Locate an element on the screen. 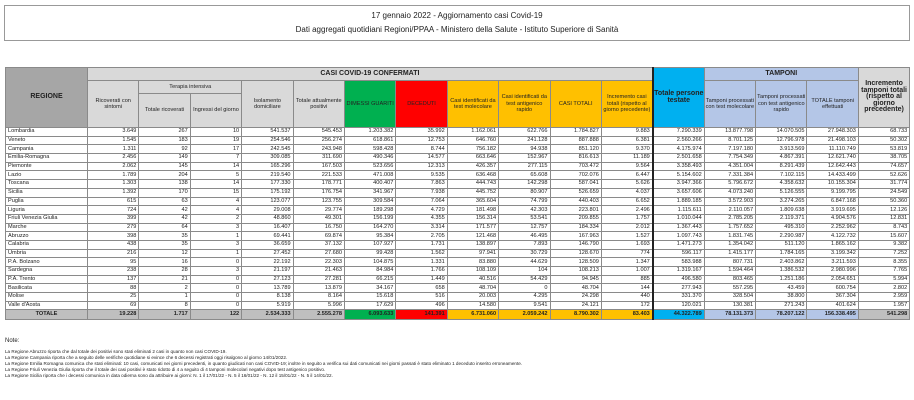  table-cell: 1.784.165 is located at coordinates (781, 253).